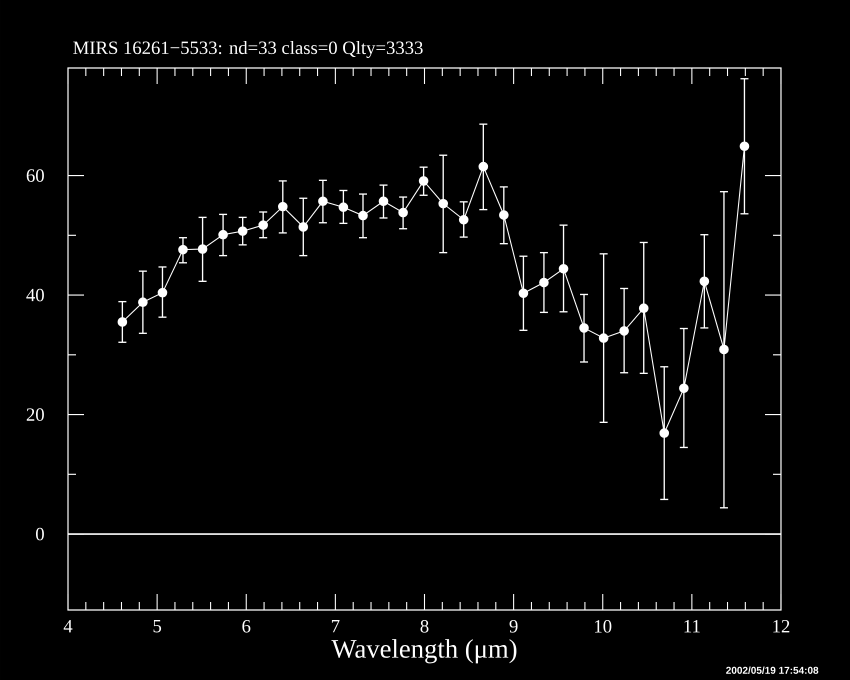 This screenshot has height=680, width=850. What do you see at coordinates (68, 626) in the screenshot?
I see `x-tick-label: 4` at bounding box center [68, 626].